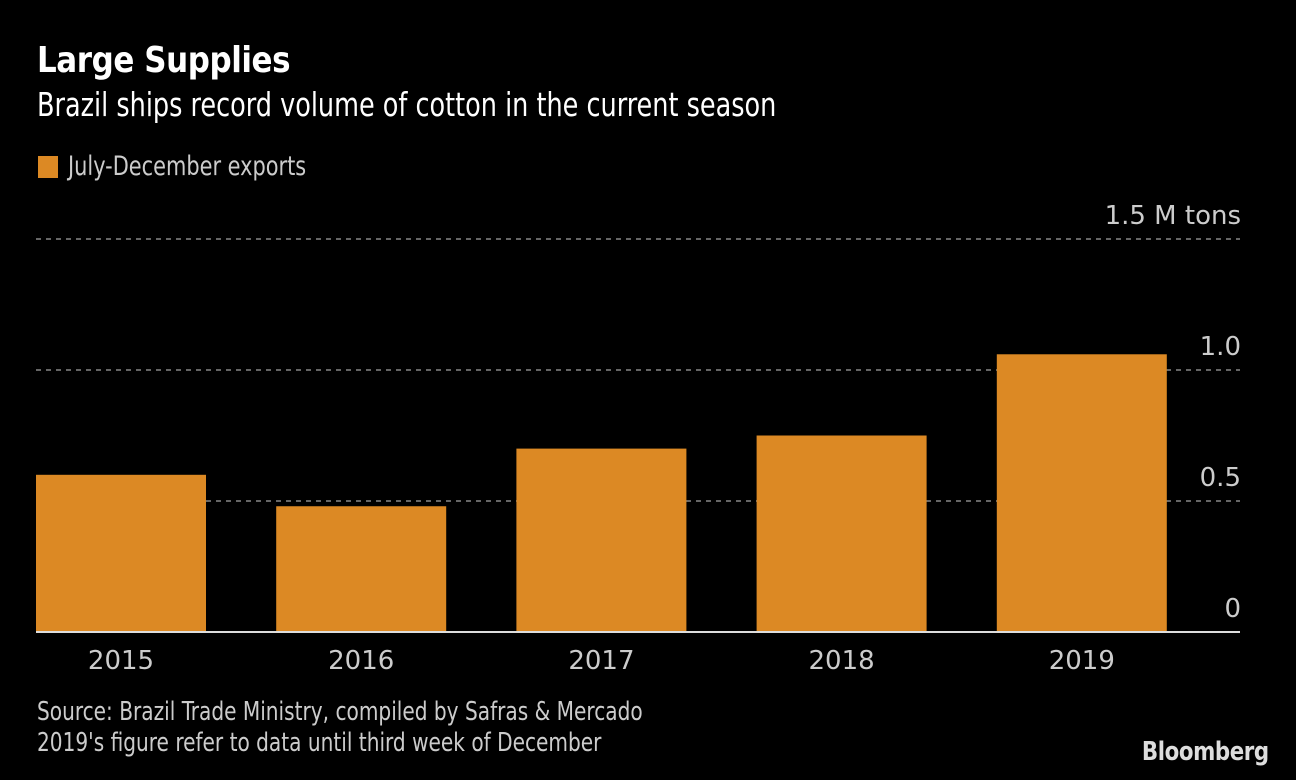  What do you see at coordinates (1220, 478) in the screenshot?
I see `y-tick-label: 0.5` at bounding box center [1220, 478].